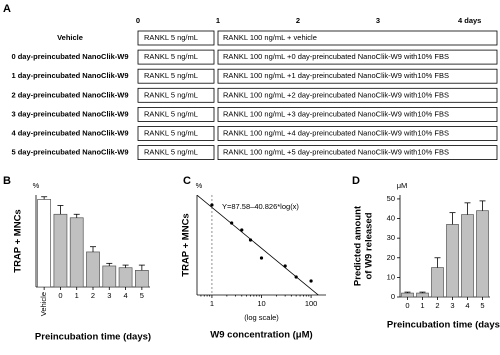 The height and width of the screenshot is (355, 500). I want to click on y-unit: μM, so click(402, 185).